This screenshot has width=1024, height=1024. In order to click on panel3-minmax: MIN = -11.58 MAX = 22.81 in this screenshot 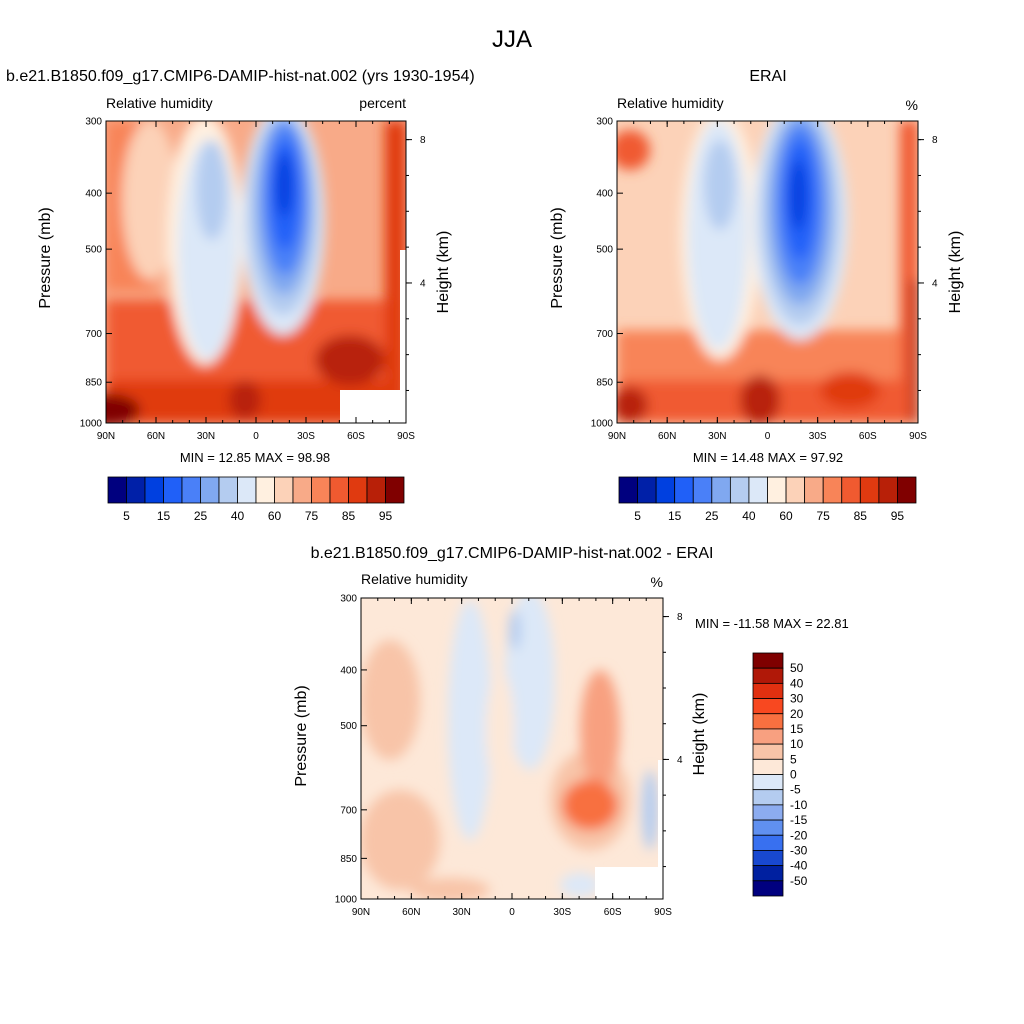, I will do `click(772, 623)`.